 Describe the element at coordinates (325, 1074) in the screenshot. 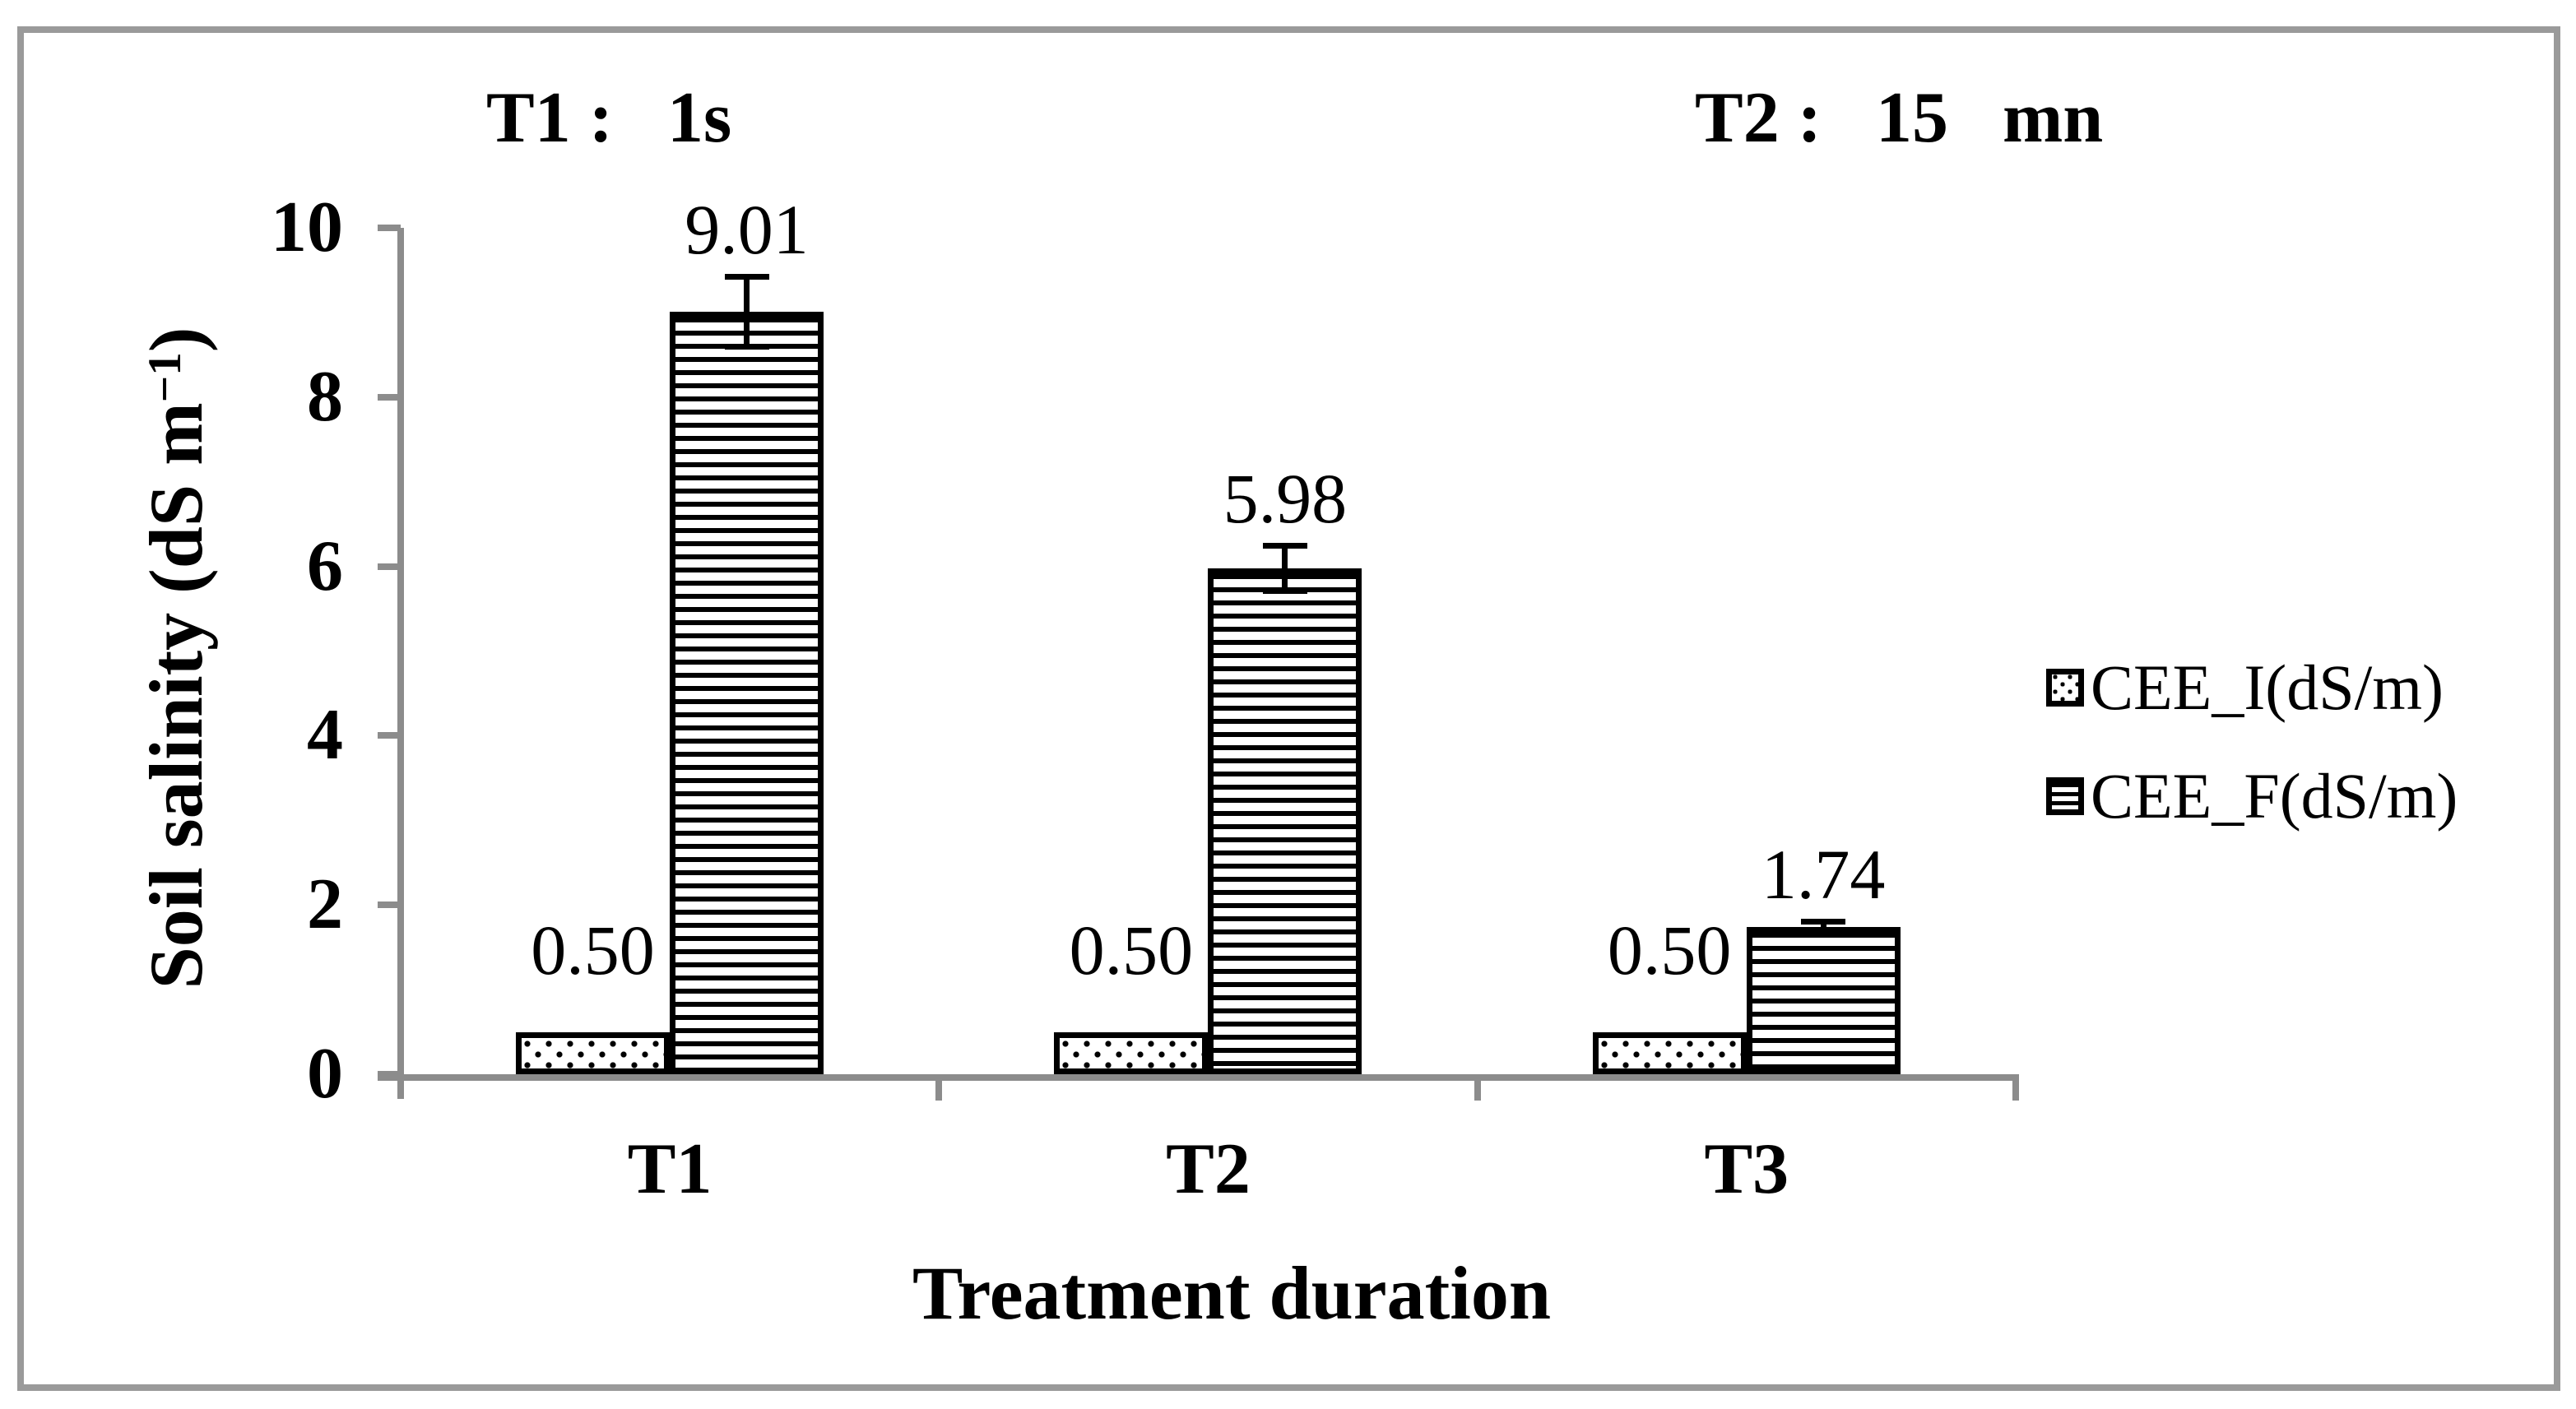

I see `y-tick-label: 0` at that location.